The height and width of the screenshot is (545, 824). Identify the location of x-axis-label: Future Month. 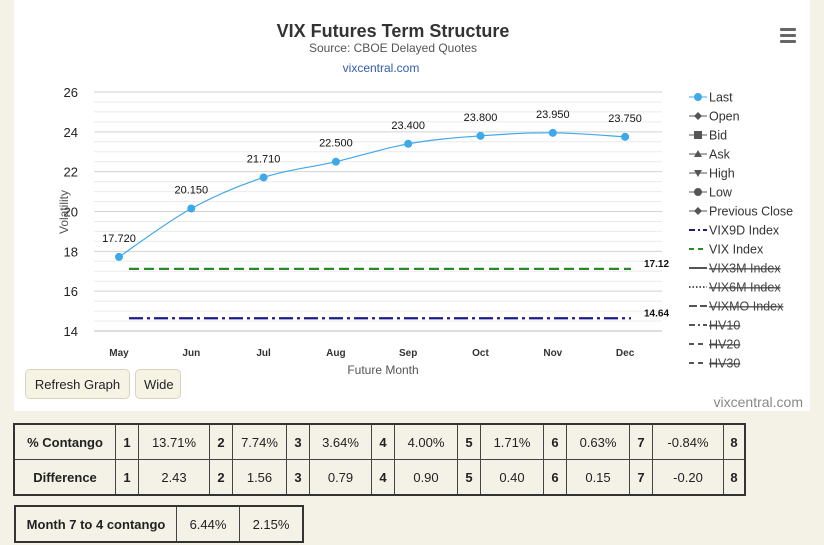
(382, 370).